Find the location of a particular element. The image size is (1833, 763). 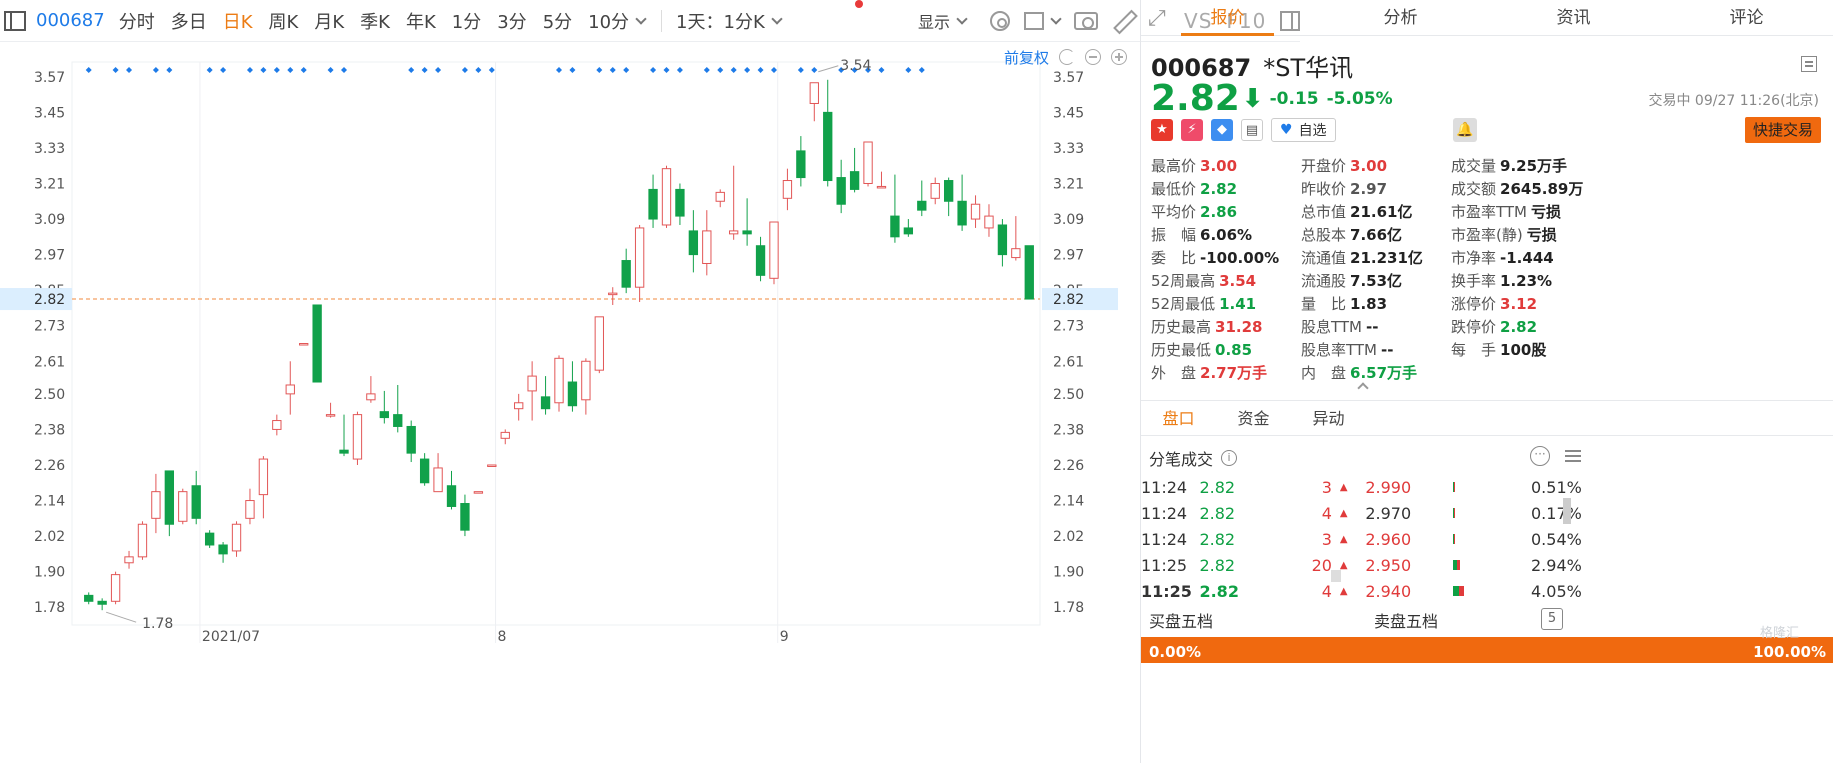

vs-compare-button: VS is located at coordinates (1198, 21).